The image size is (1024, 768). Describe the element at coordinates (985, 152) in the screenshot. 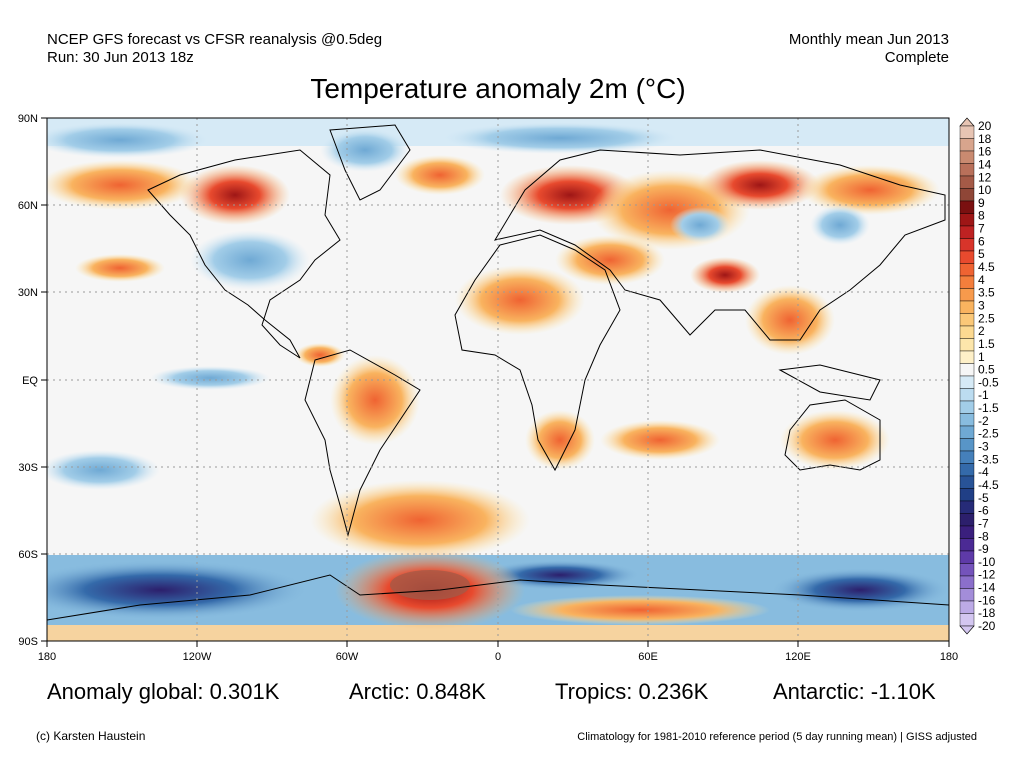

I see `colorbar-label: 16` at that location.